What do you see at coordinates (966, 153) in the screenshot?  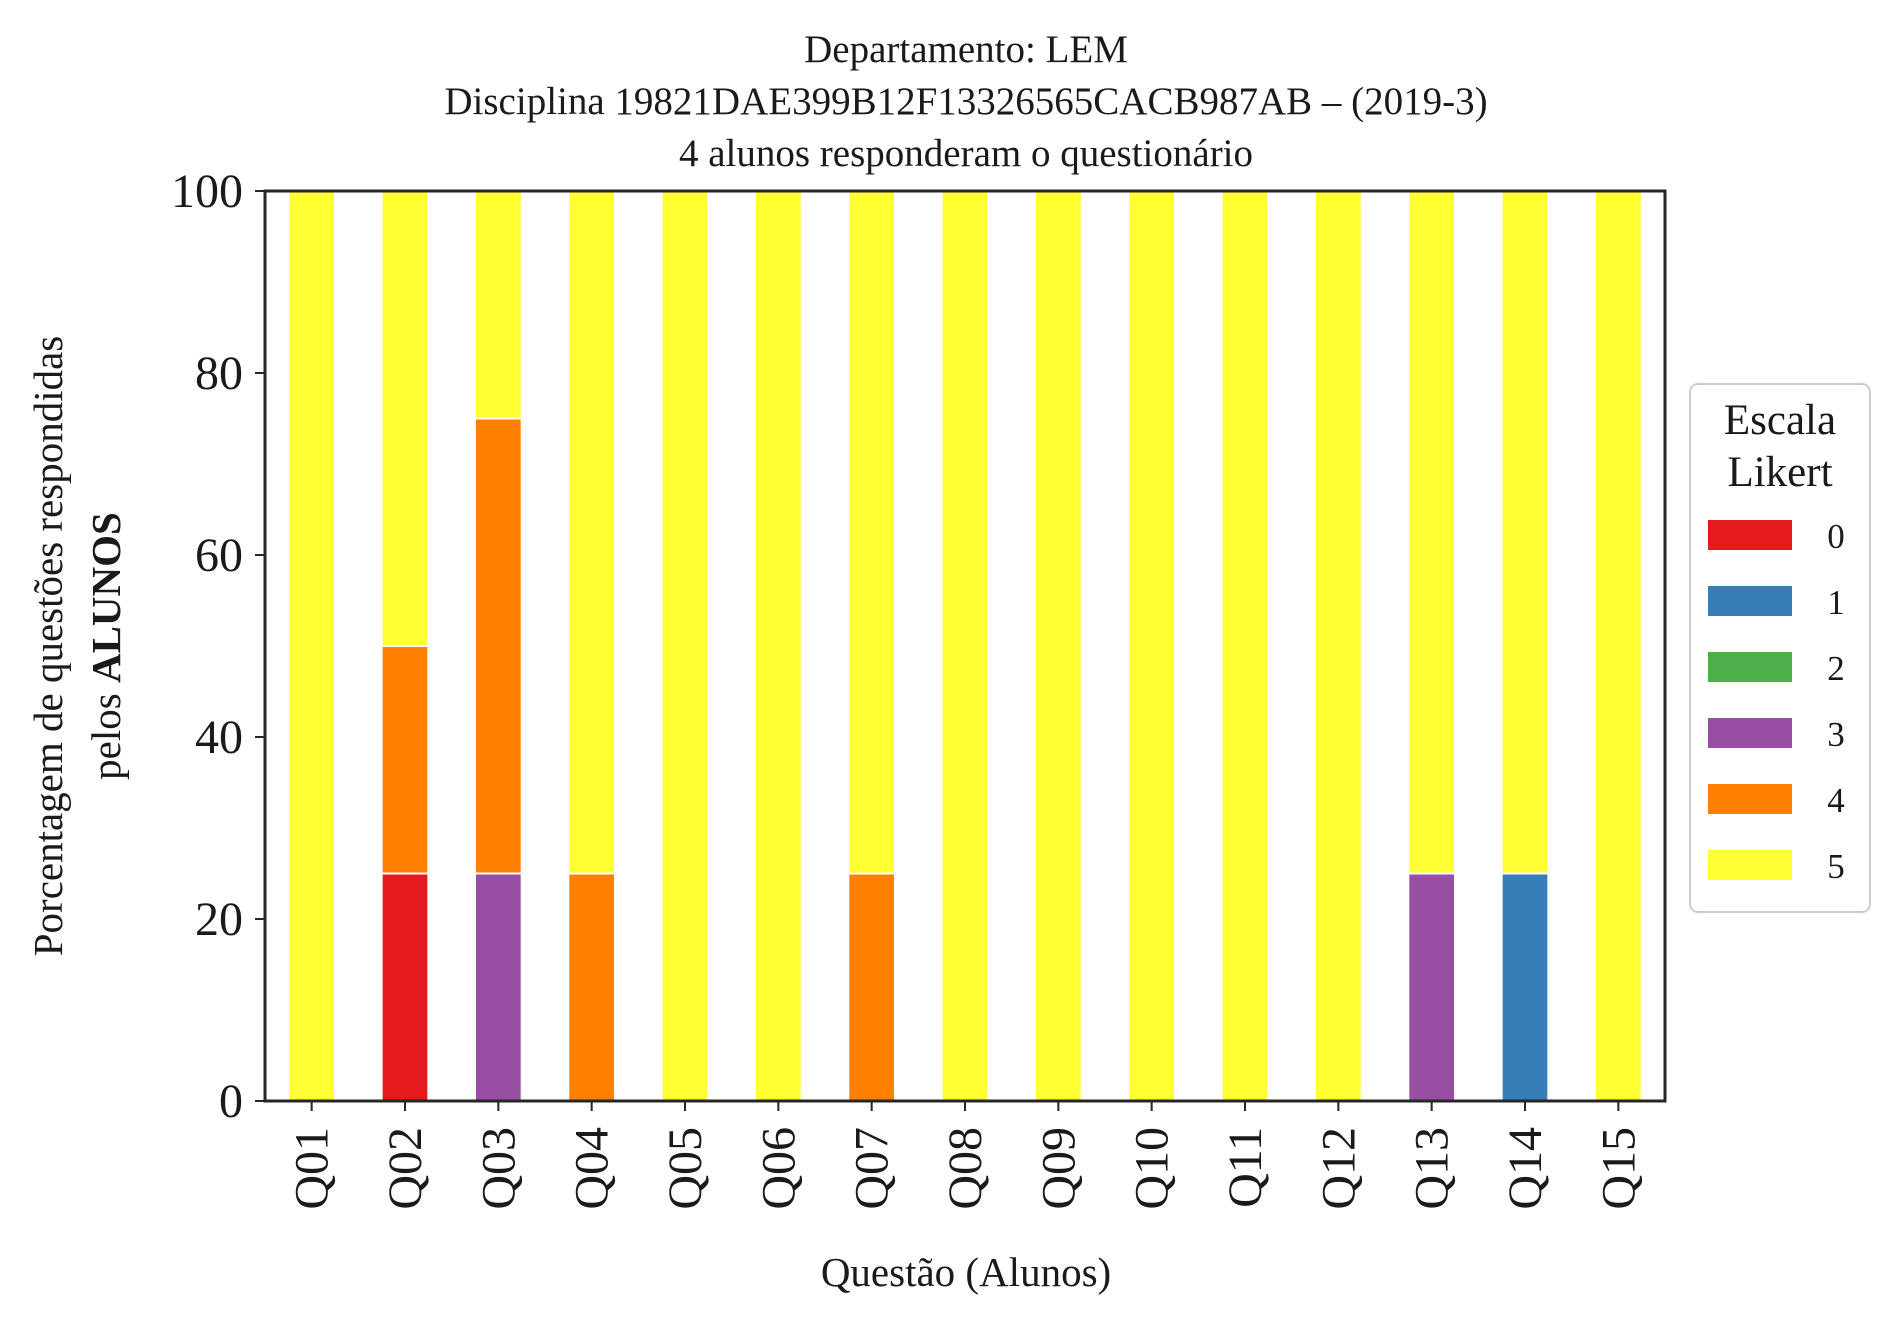 I see `title-line-3: 4 alunos responderam o questionário` at bounding box center [966, 153].